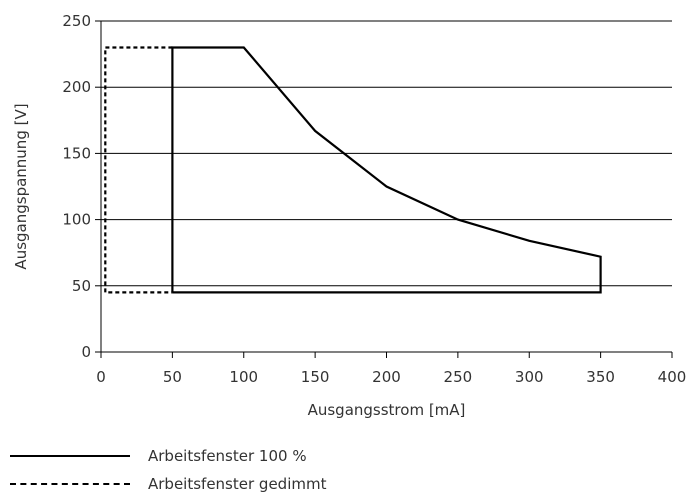  Describe the element at coordinates (243, 377) in the screenshot. I see `x-tick-label-100: 100` at that location.